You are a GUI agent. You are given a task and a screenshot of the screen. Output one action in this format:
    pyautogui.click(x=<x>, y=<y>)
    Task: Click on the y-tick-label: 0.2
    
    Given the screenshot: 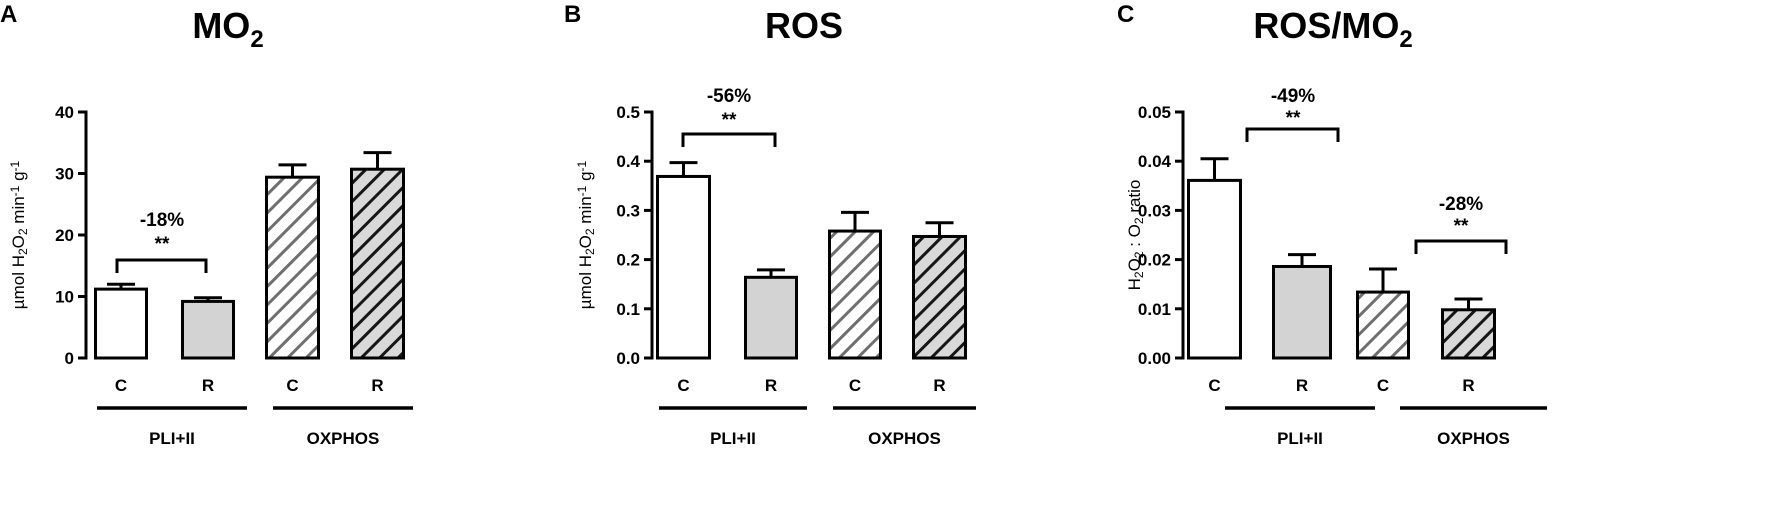 What is the action you would take?
    pyautogui.click(x=628, y=260)
    